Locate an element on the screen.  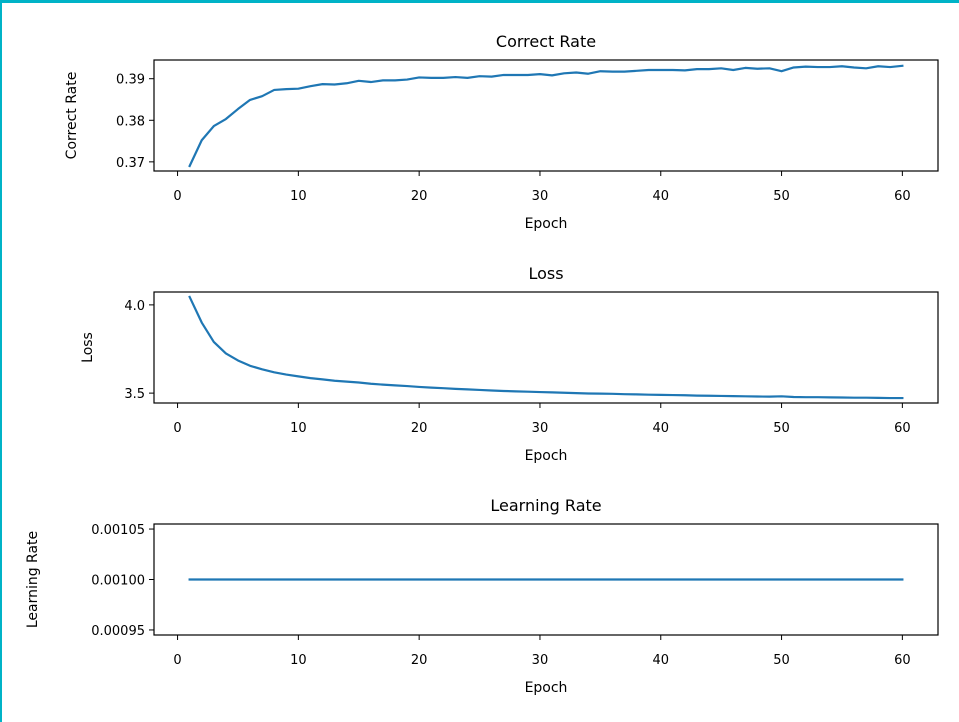
y-tick-label: 0.38 is located at coordinates (130, 121).